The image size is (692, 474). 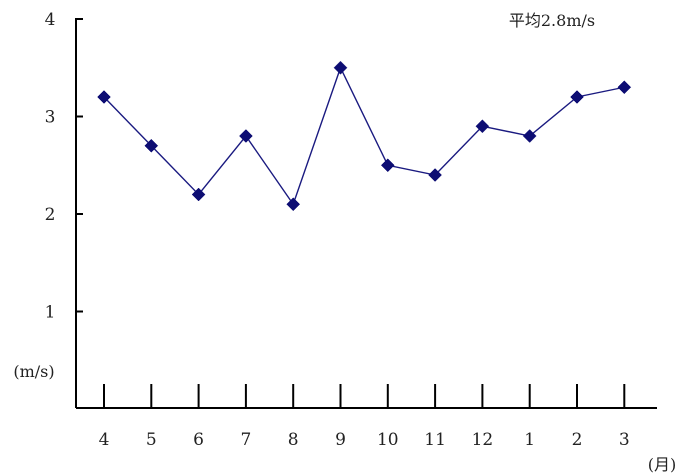 I want to click on y-tick-labels: 1 2 3 4, so click(x=50, y=166).